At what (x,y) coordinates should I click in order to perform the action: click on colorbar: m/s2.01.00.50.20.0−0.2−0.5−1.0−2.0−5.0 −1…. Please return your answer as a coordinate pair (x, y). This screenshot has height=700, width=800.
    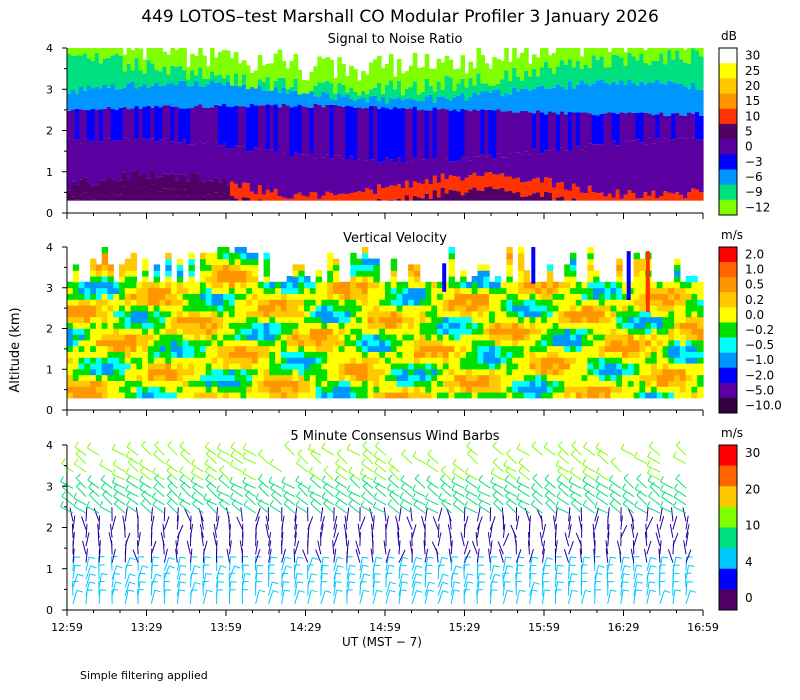
    Looking at the image, I should click on (750, 321).